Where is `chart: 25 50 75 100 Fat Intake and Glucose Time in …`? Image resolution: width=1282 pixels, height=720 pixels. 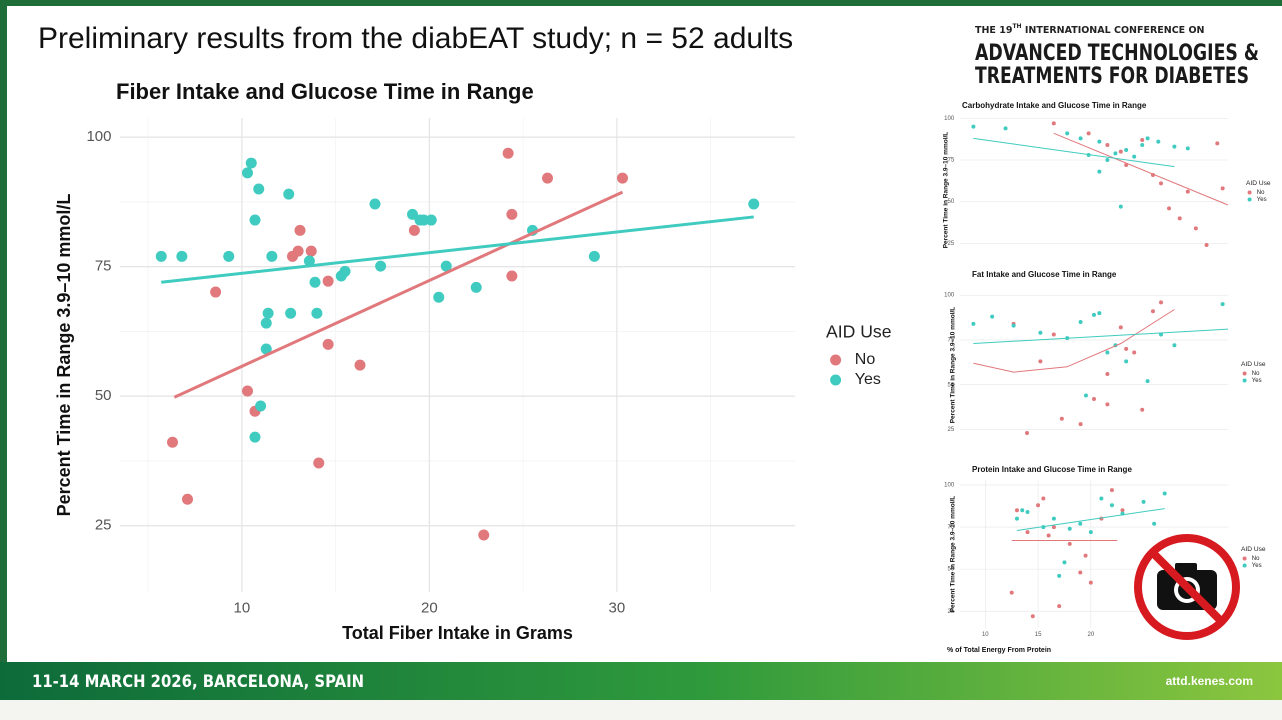
chart: 25 50 75 100 Fat Intake and Glucose Time in … is located at coordinates (1105, 353).